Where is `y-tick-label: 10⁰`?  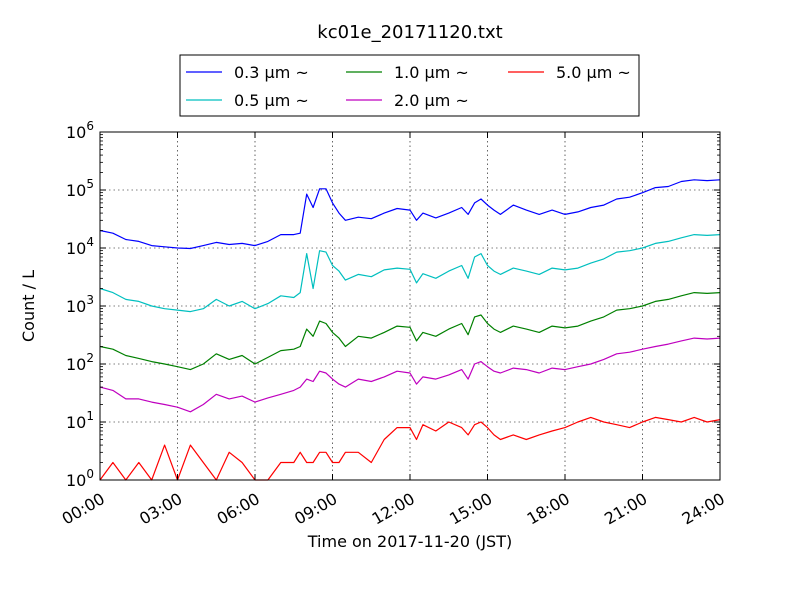
y-tick-label: 10⁰ is located at coordinates (80, 478).